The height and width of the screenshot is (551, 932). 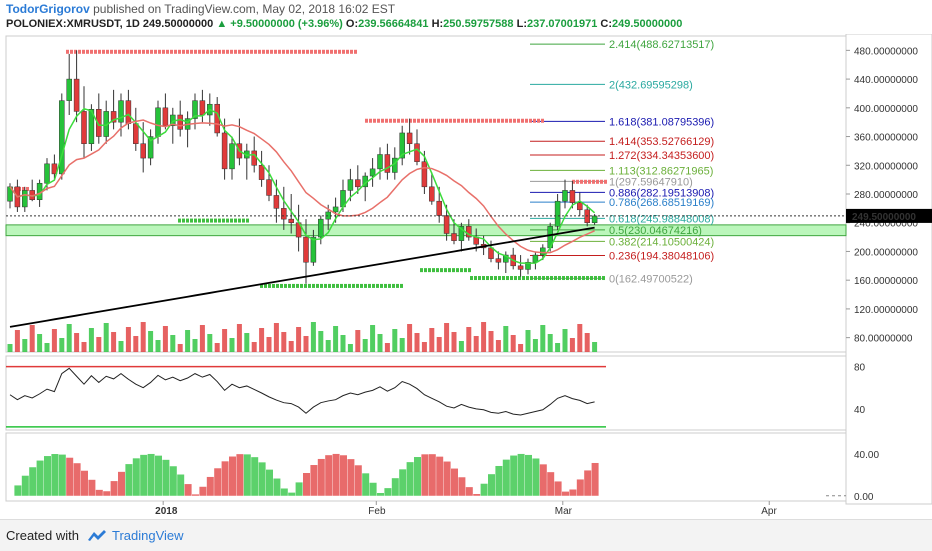 What do you see at coordinates (886, 195) in the screenshot?
I see `price-tick-label: 280.00000000` at bounding box center [886, 195].